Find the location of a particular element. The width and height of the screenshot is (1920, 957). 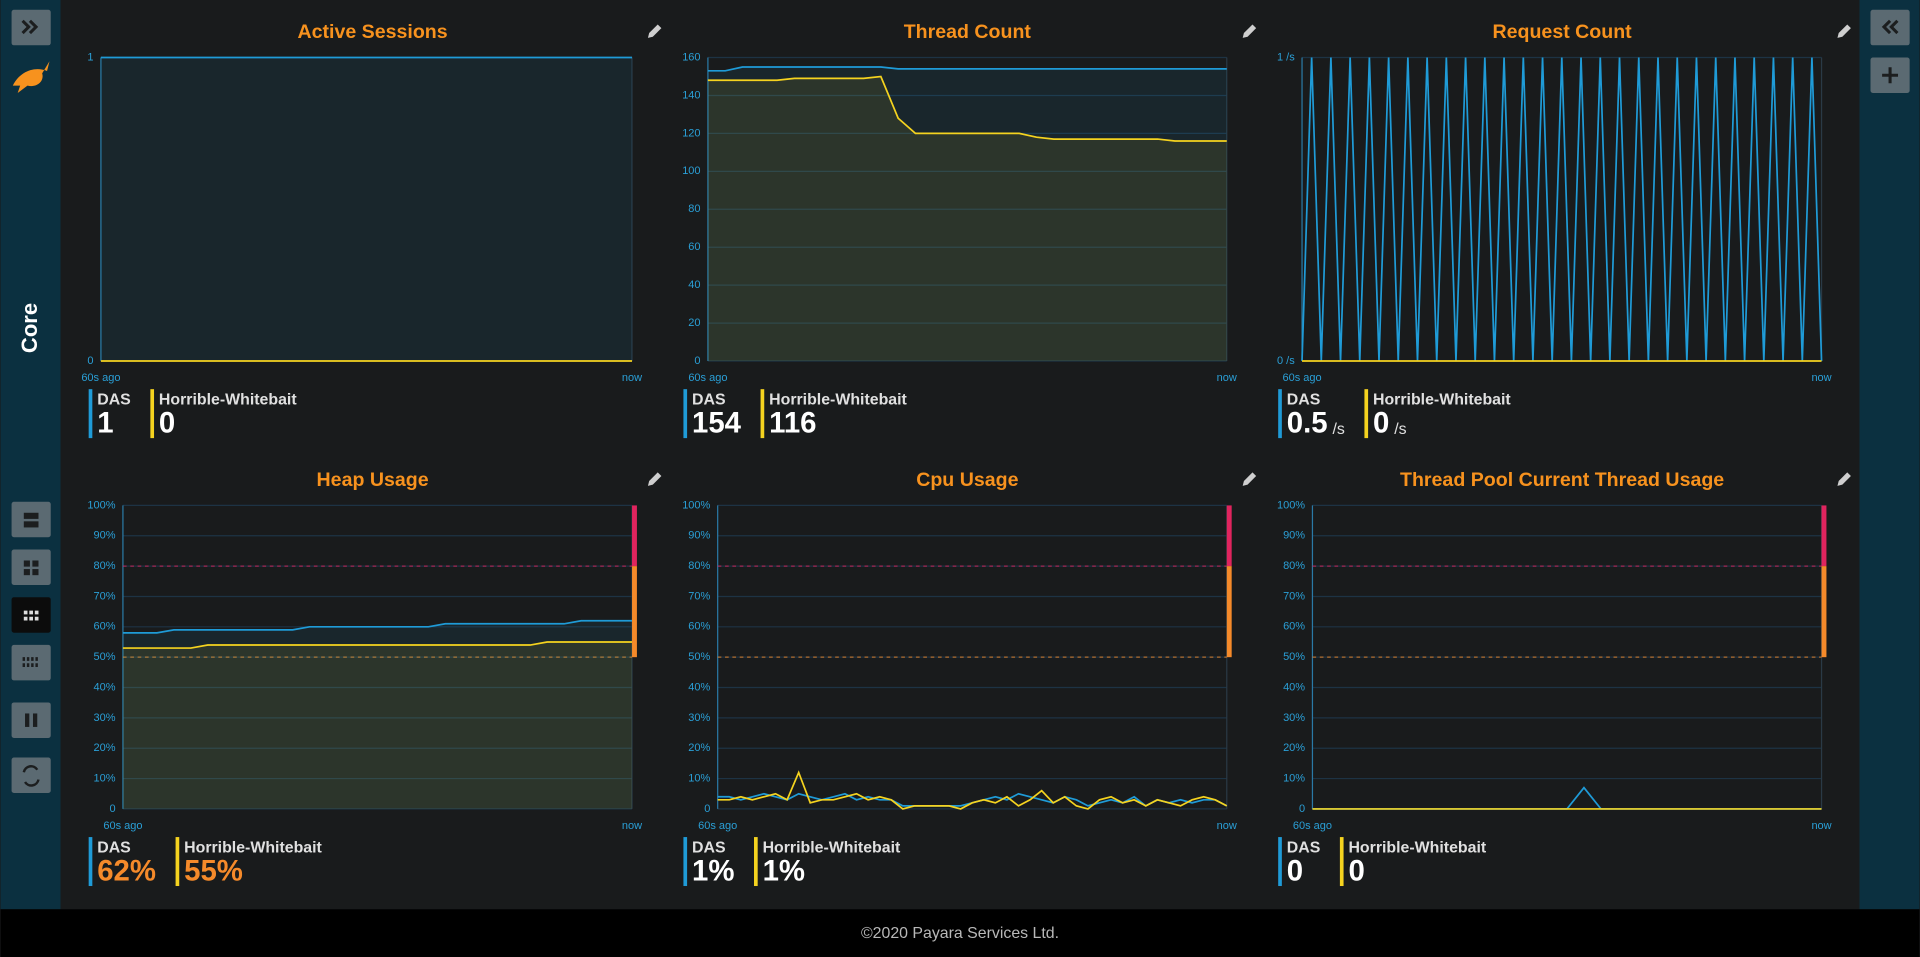

panel-title: Active Sessions is located at coordinates (372, 32).